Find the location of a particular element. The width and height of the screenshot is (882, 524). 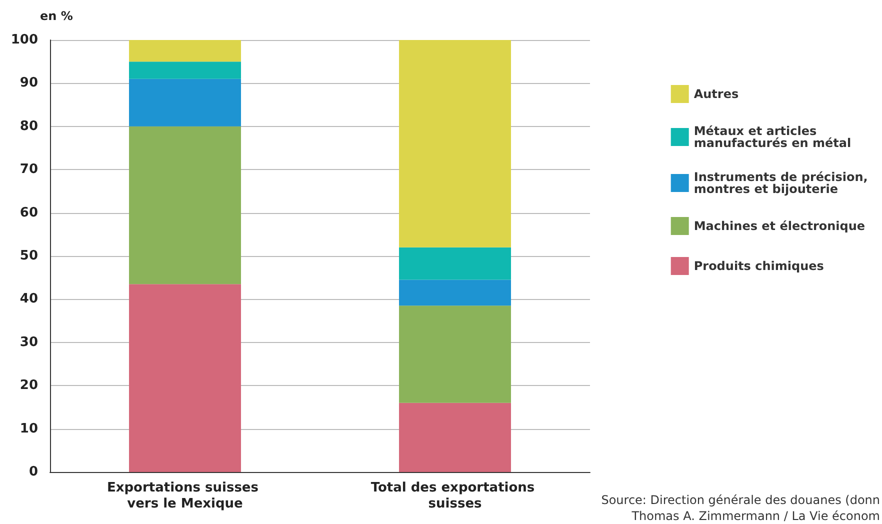

y-tick-label: 50 is located at coordinates (29, 256).